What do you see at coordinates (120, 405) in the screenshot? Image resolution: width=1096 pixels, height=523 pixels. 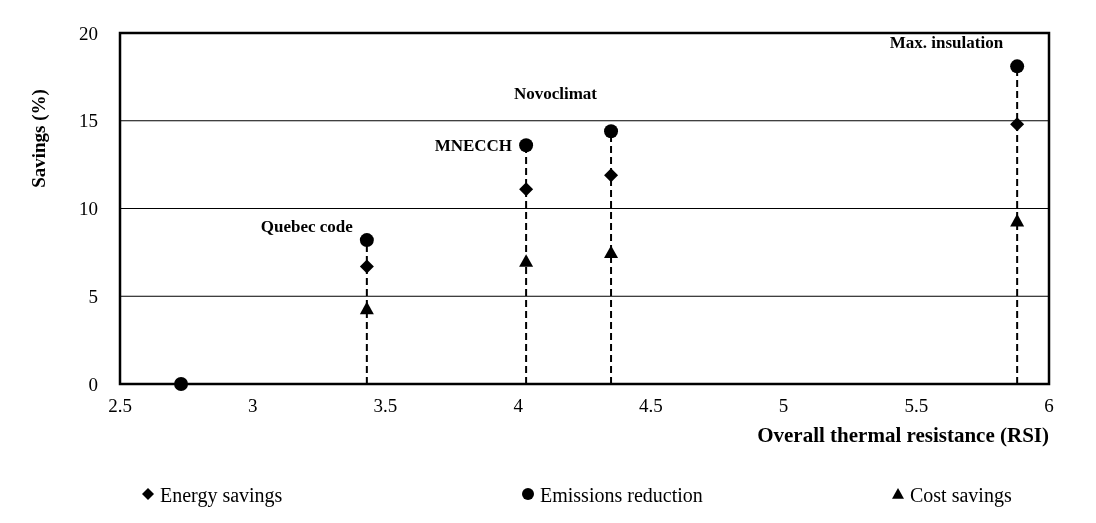 I see `x-tick-label: 2.5` at bounding box center [120, 405].